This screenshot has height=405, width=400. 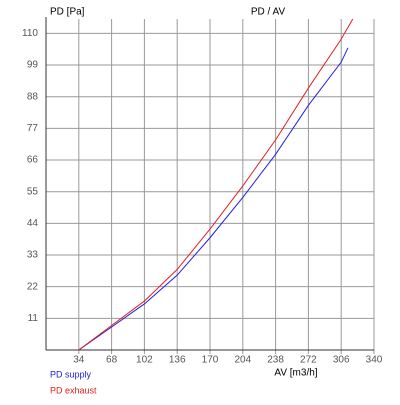 I want to click on y-tick-label: 77, so click(x=33, y=128).